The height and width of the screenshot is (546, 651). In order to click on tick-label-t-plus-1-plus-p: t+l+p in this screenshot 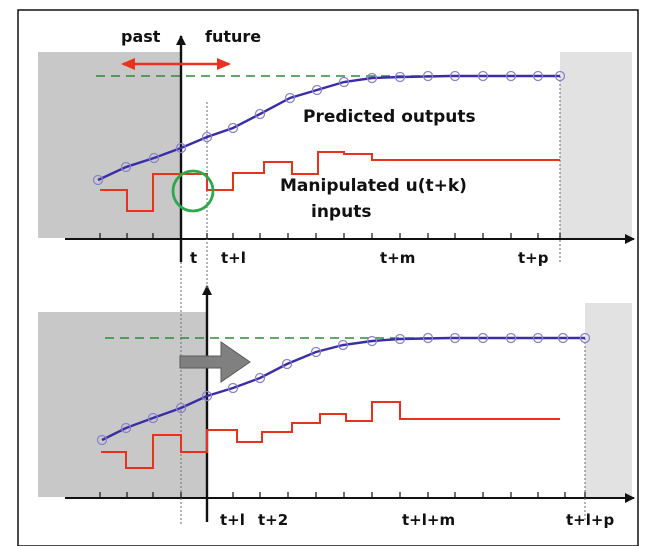, I will do `click(590, 520)`.